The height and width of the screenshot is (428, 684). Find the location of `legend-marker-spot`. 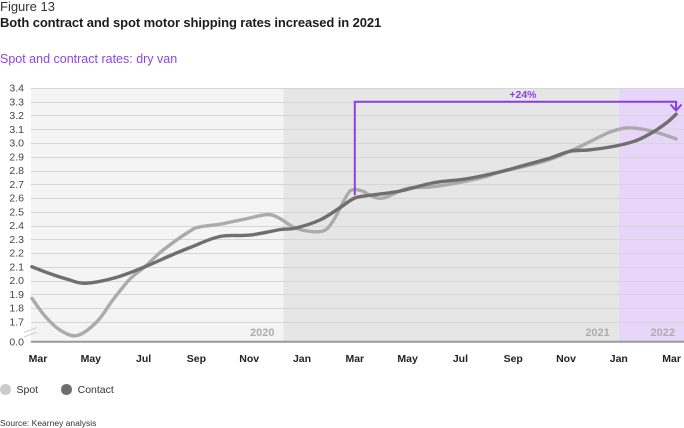

legend-marker-spot is located at coordinates (5, 389).